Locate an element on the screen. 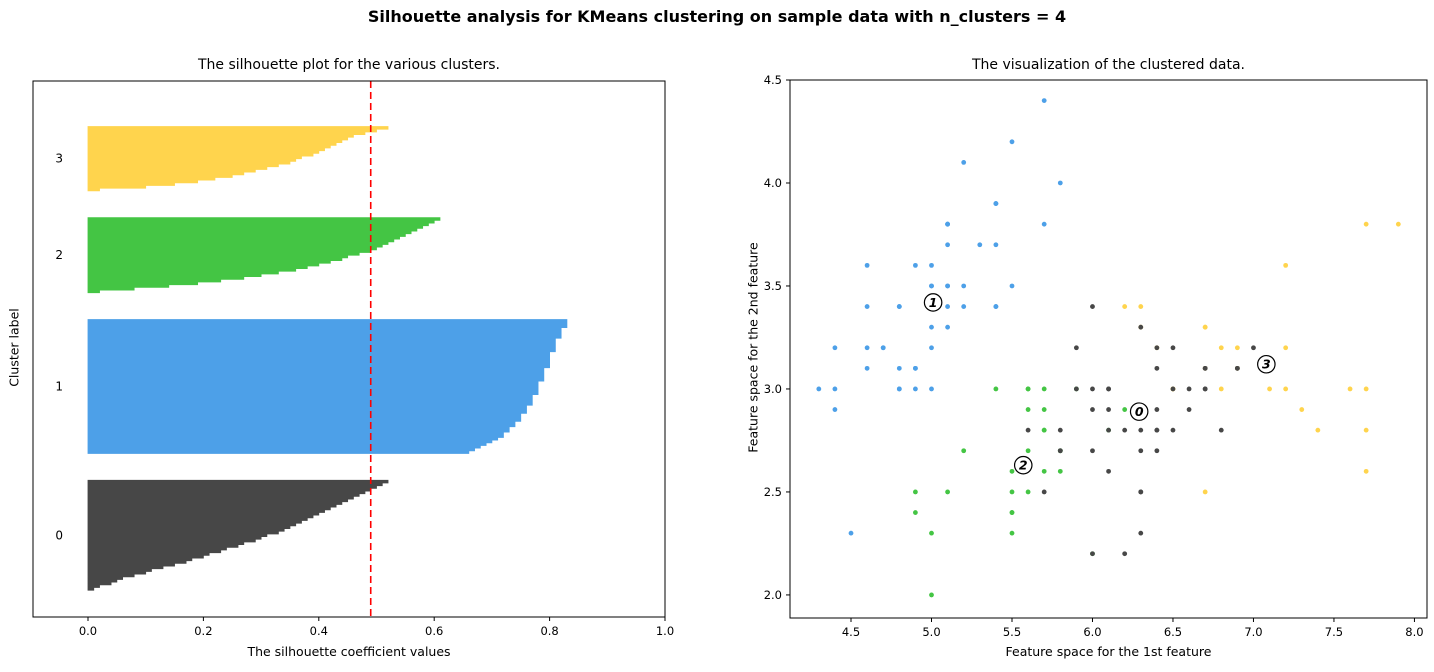  scatter-xtick-label: 5.5 is located at coordinates (1012, 632).